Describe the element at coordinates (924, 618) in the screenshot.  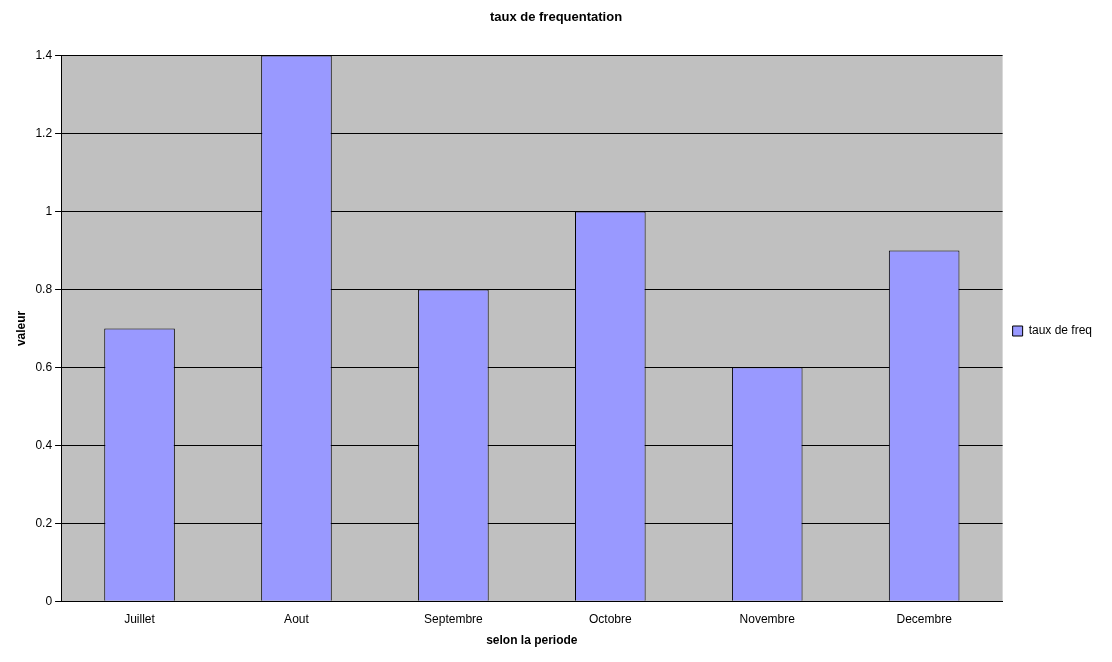
I see `x-tick-label: Decembre` at that location.